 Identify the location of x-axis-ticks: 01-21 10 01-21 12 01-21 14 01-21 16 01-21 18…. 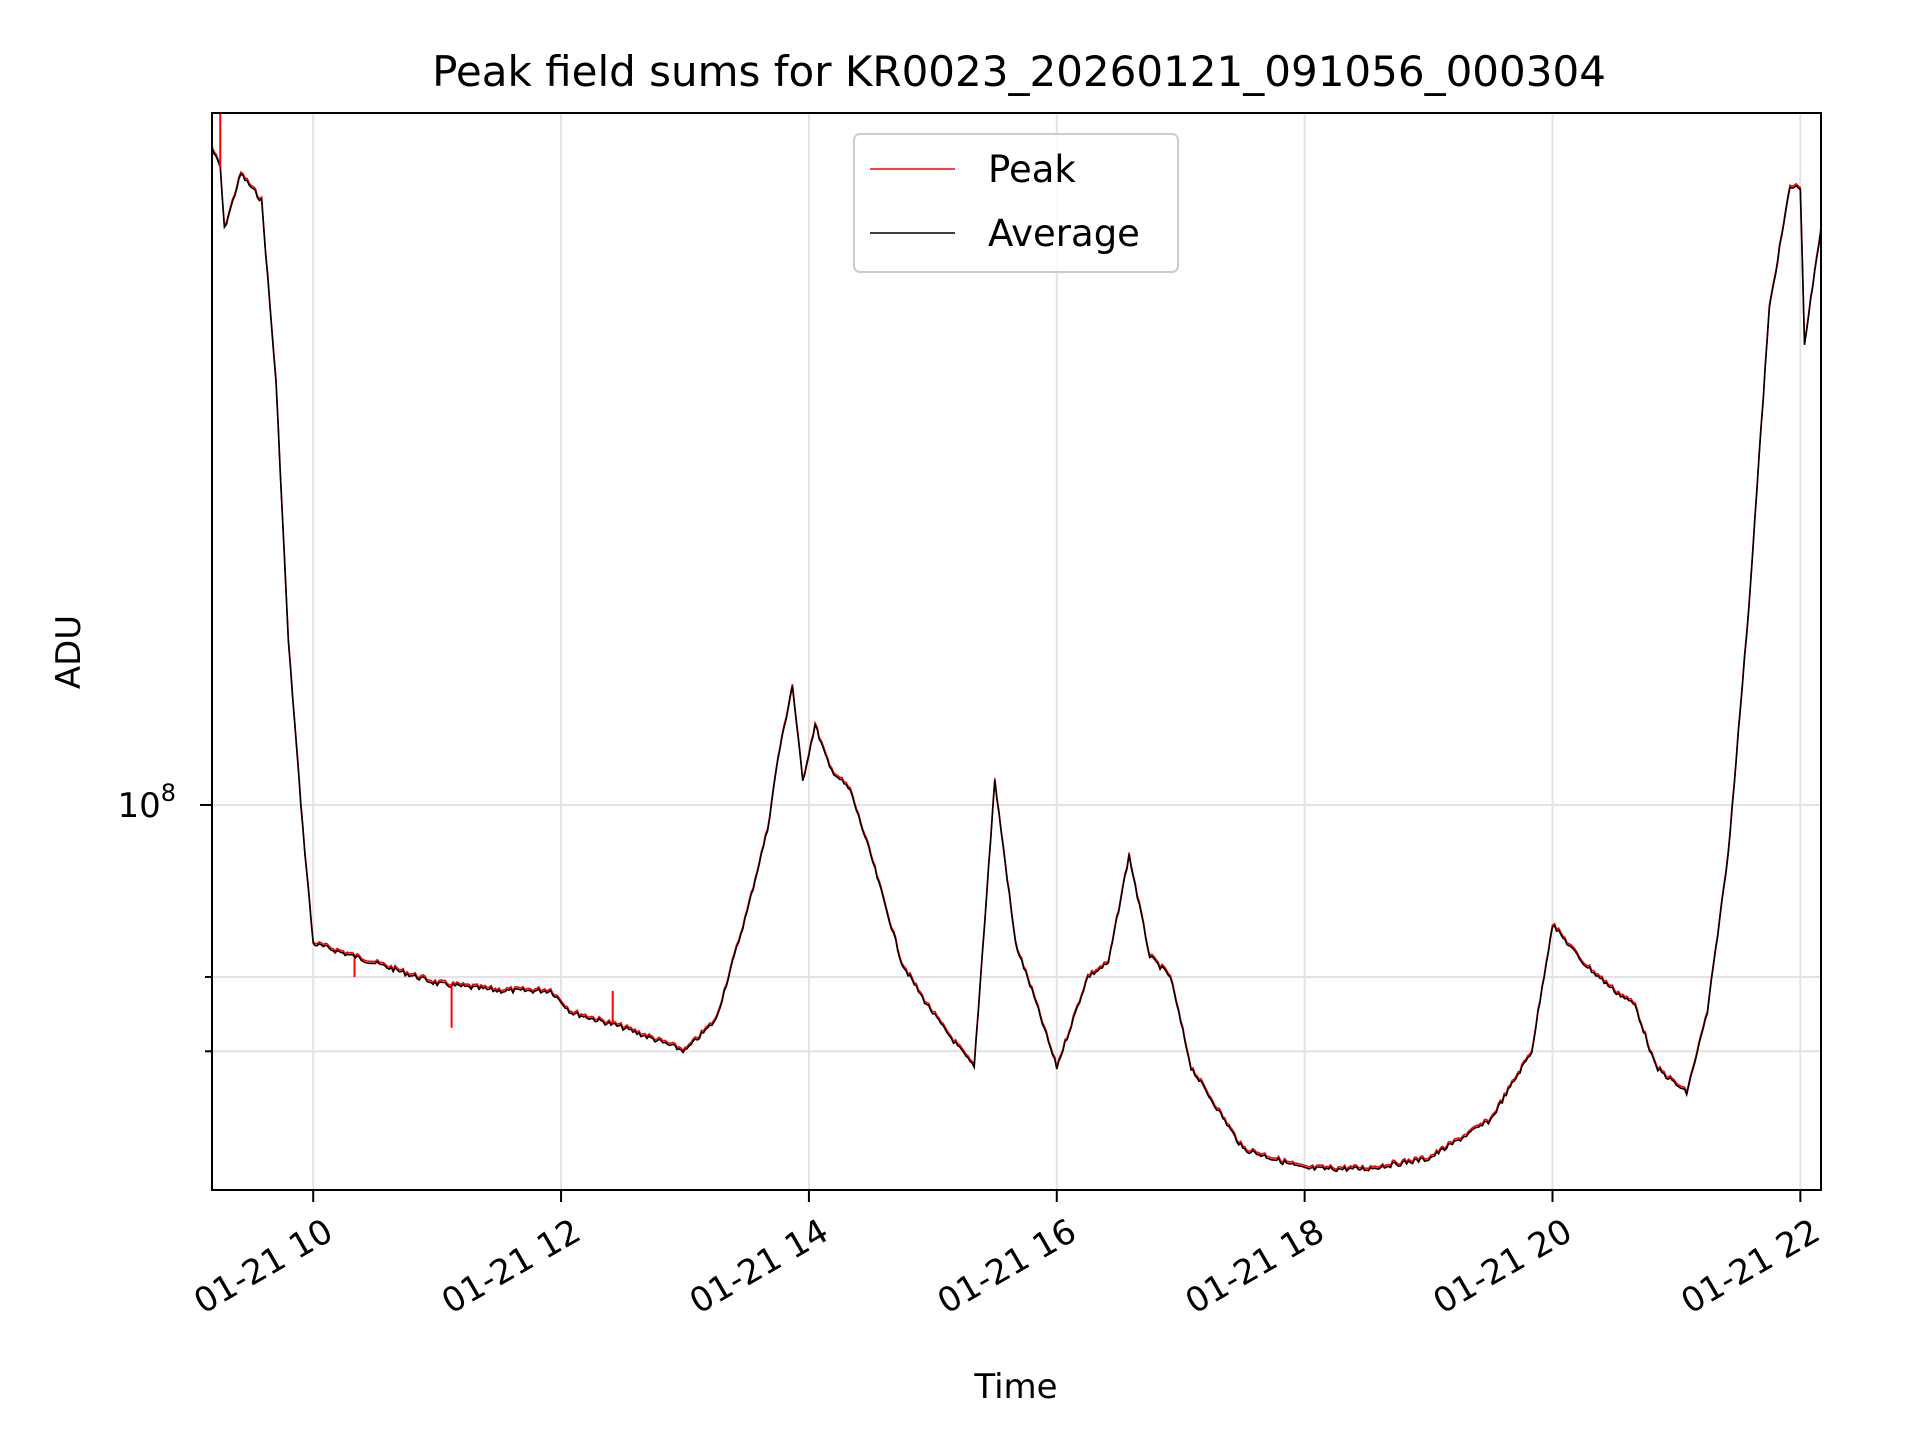
(1007, 1256).